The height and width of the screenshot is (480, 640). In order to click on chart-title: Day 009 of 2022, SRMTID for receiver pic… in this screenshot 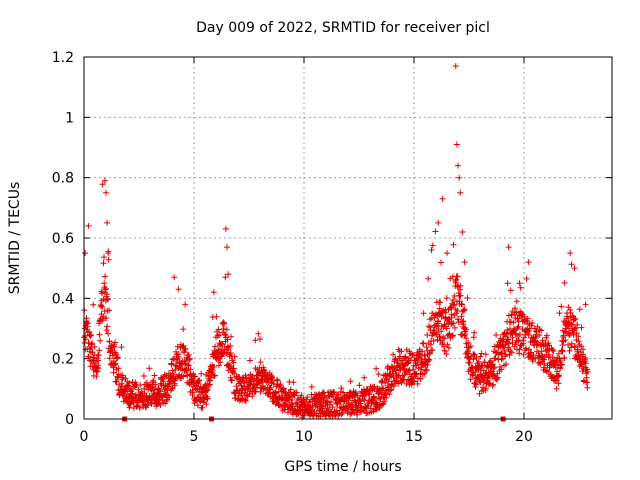, I will do `click(343, 28)`.